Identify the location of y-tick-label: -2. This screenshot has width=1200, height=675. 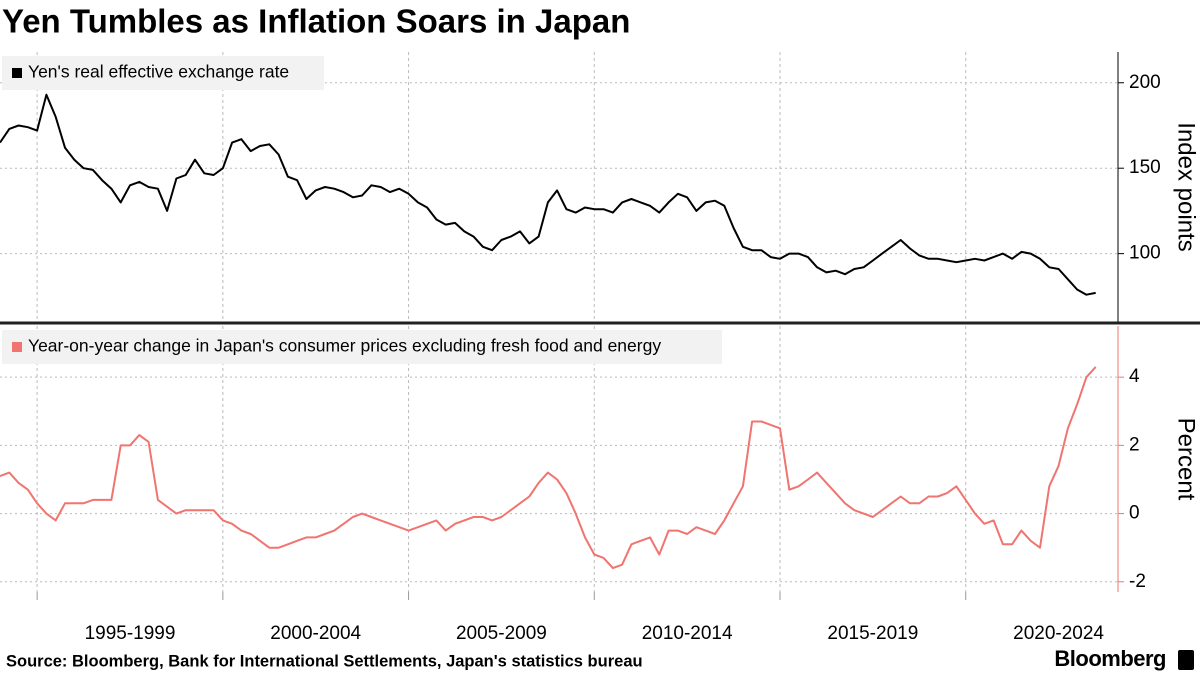
(1137, 581).